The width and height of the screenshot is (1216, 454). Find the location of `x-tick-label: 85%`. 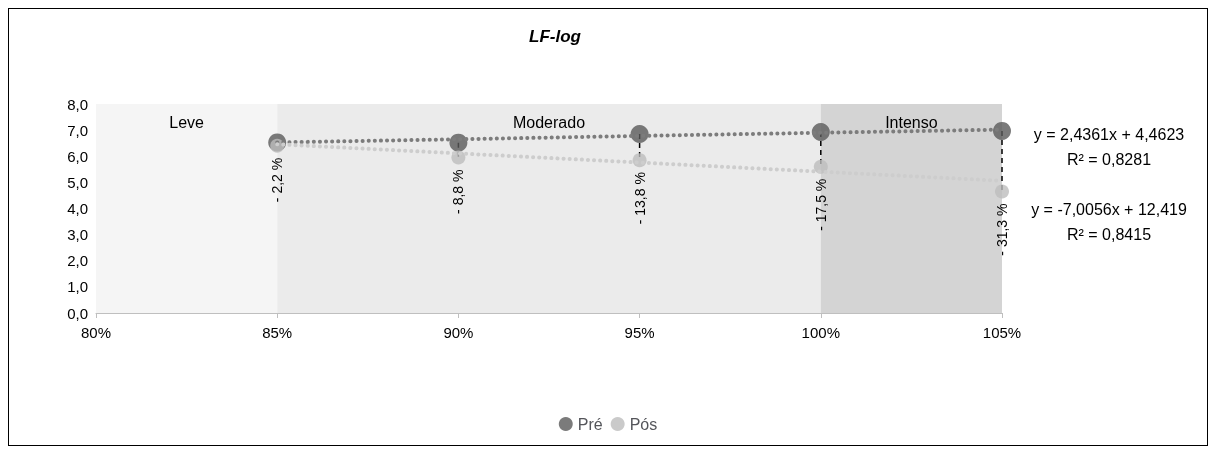

x-tick-label: 85% is located at coordinates (277, 332).